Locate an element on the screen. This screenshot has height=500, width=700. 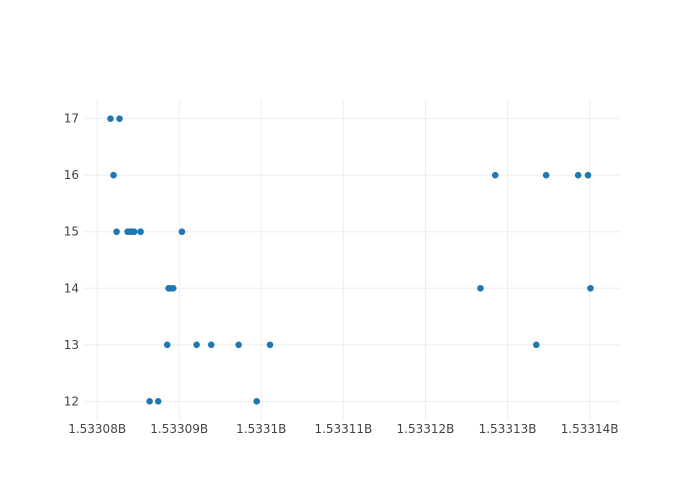
y-tick-label: 14 is located at coordinates (71, 288).